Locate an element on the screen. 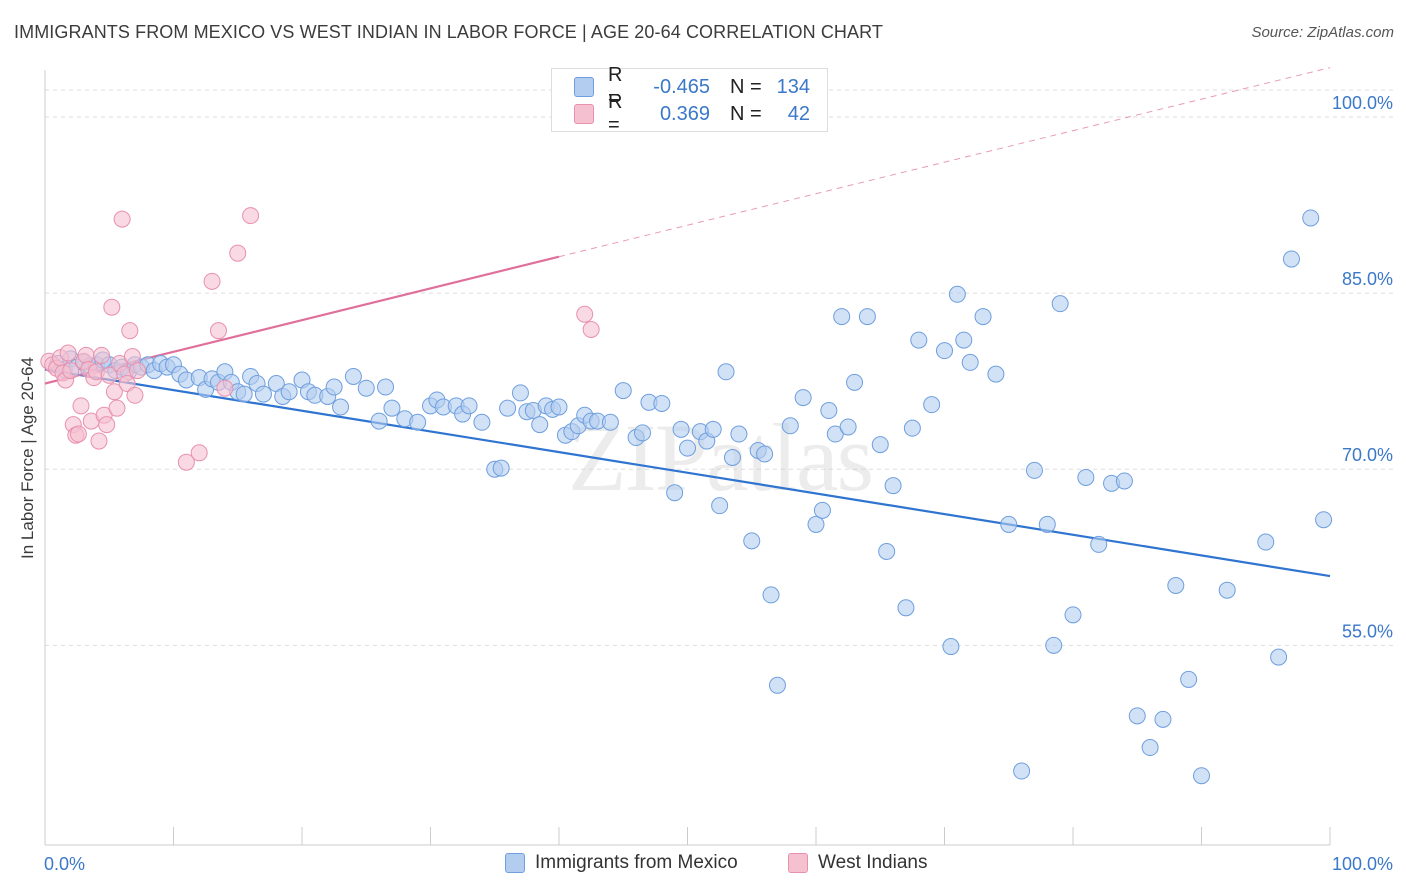 Image resolution: width=1406 pixels, height=892 pixels. legend-row-west-indians: R = 0.369 N = 42 is located at coordinates (692, 113).